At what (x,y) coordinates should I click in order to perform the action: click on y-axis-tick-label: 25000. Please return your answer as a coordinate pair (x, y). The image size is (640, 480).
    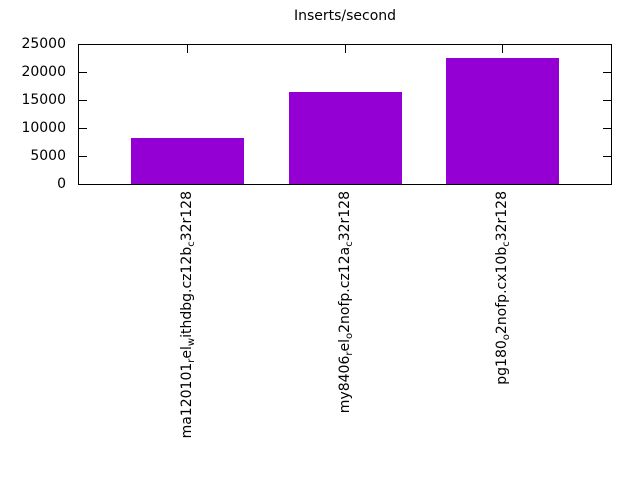
    Looking at the image, I should click on (43, 44).